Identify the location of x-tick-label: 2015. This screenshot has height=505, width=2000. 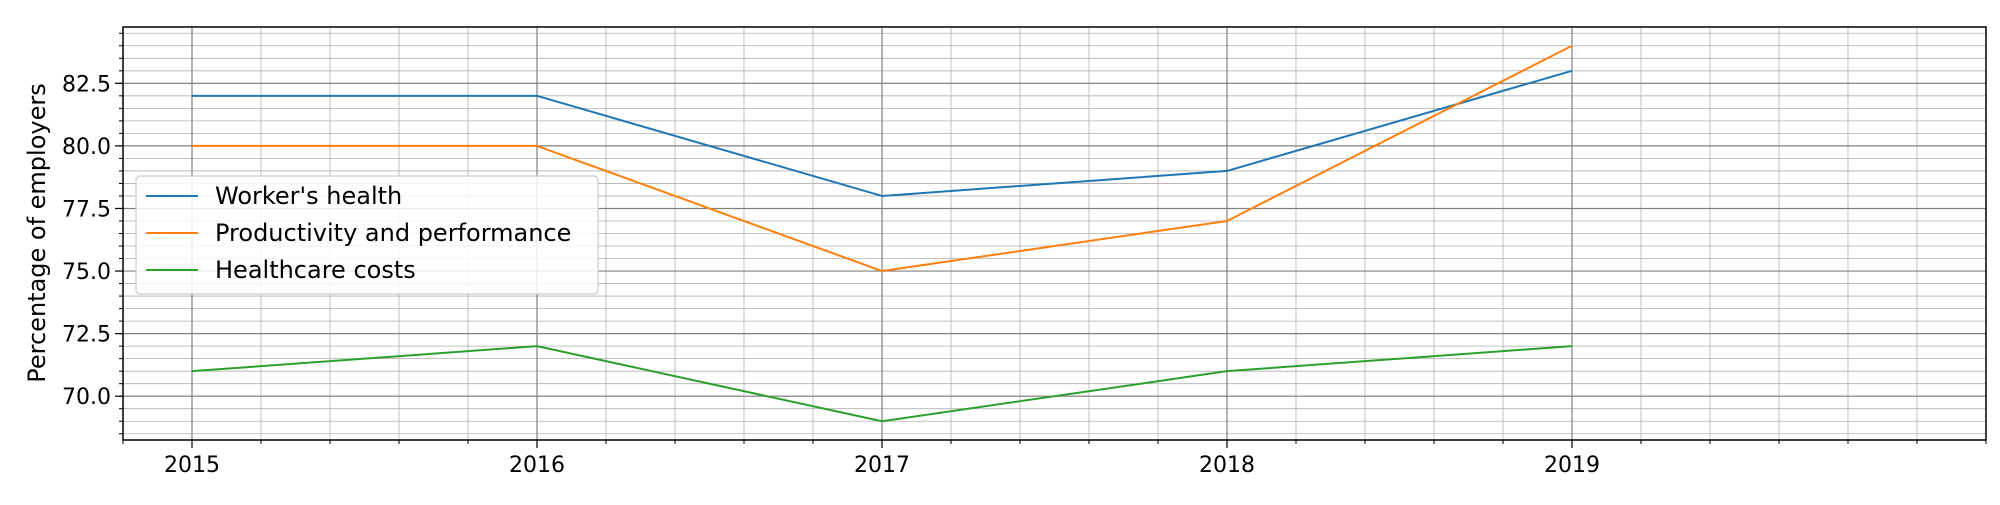
(192, 465).